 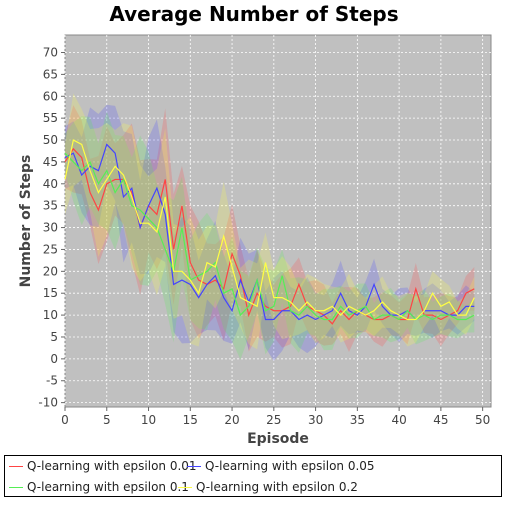 I want to click on y-tick-label-15: 65, so click(x=50, y=74).